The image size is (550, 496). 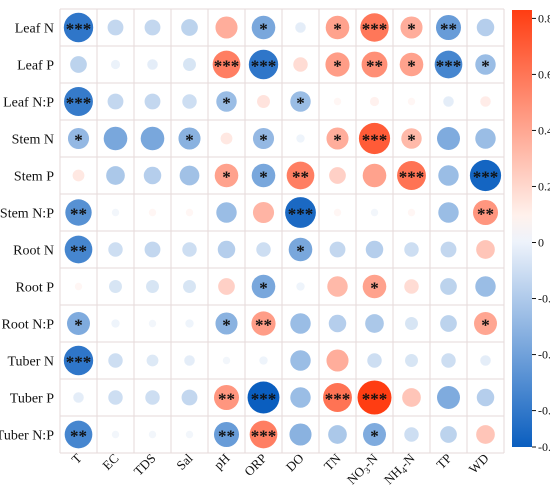 I want to click on significance-label-4-4: *, so click(x=226, y=177).